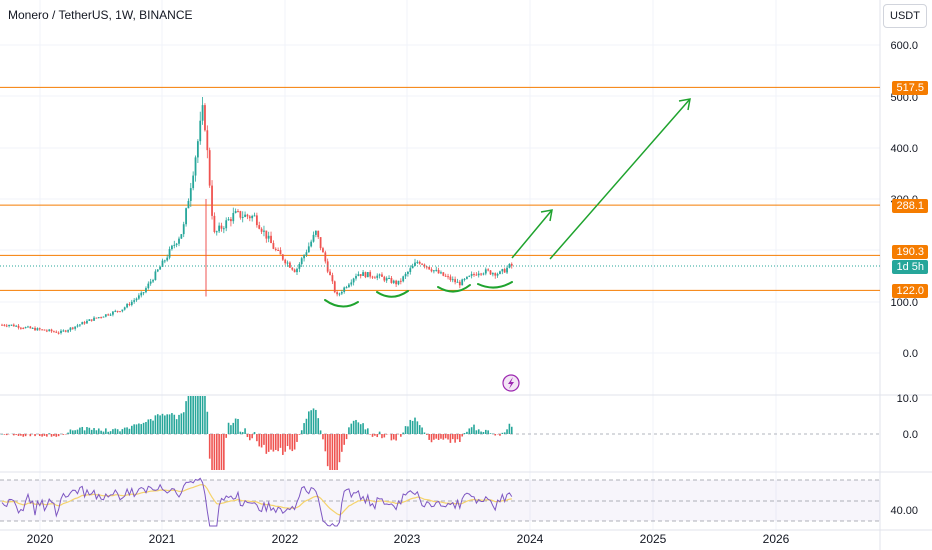 This screenshot has height=550, width=932. What do you see at coordinates (910, 291) in the screenshot?
I see `level-label-122: 122.0` at bounding box center [910, 291].